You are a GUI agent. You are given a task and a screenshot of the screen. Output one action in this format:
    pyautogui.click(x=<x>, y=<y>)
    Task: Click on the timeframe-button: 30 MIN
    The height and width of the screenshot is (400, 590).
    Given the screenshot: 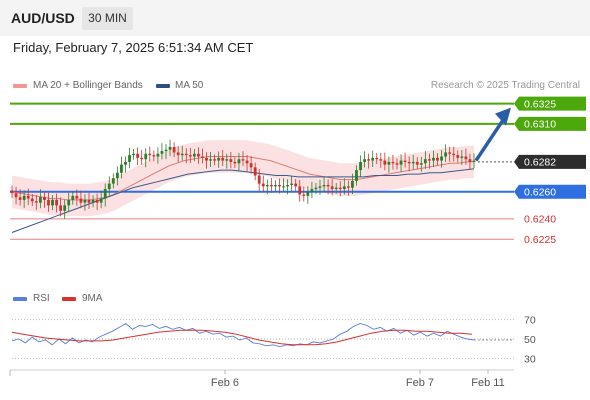 What is the action you would take?
    pyautogui.click(x=107, y=18)
    